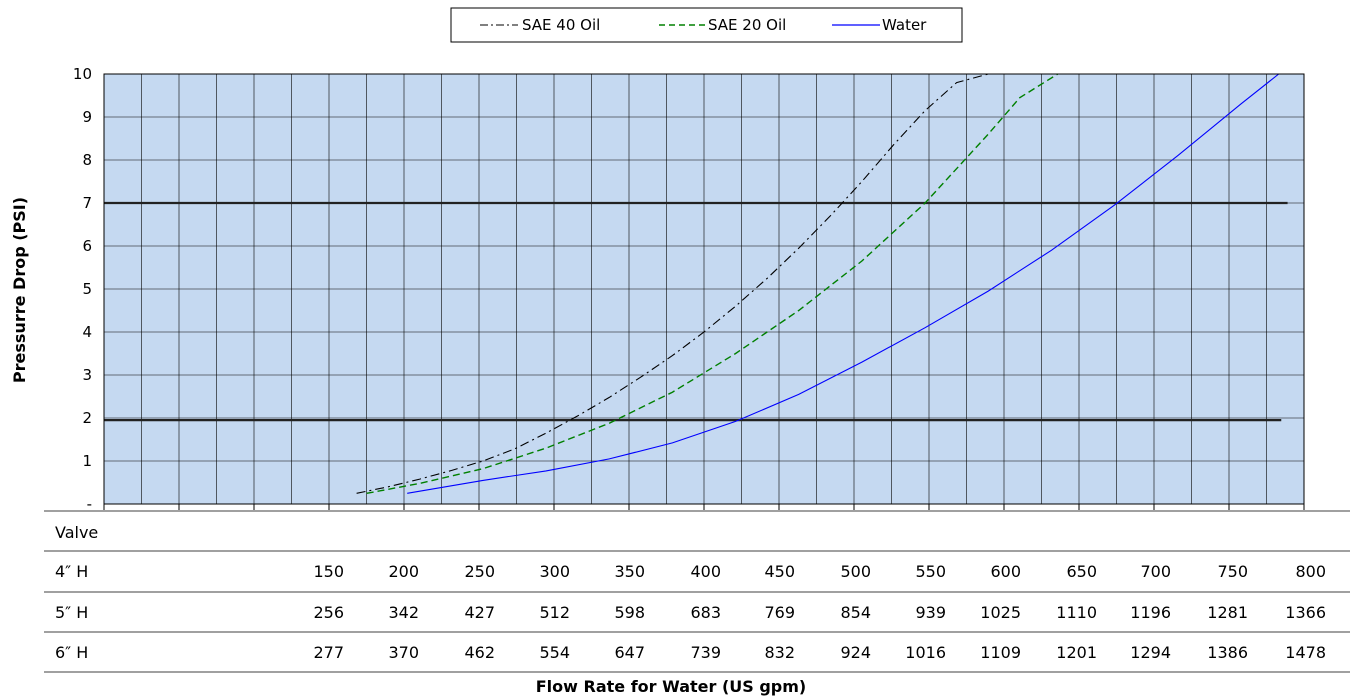  What do you see at coordinates (403, 571) in the screenshot?
I see `table-cell: 200` at bounding box center [403, 571].